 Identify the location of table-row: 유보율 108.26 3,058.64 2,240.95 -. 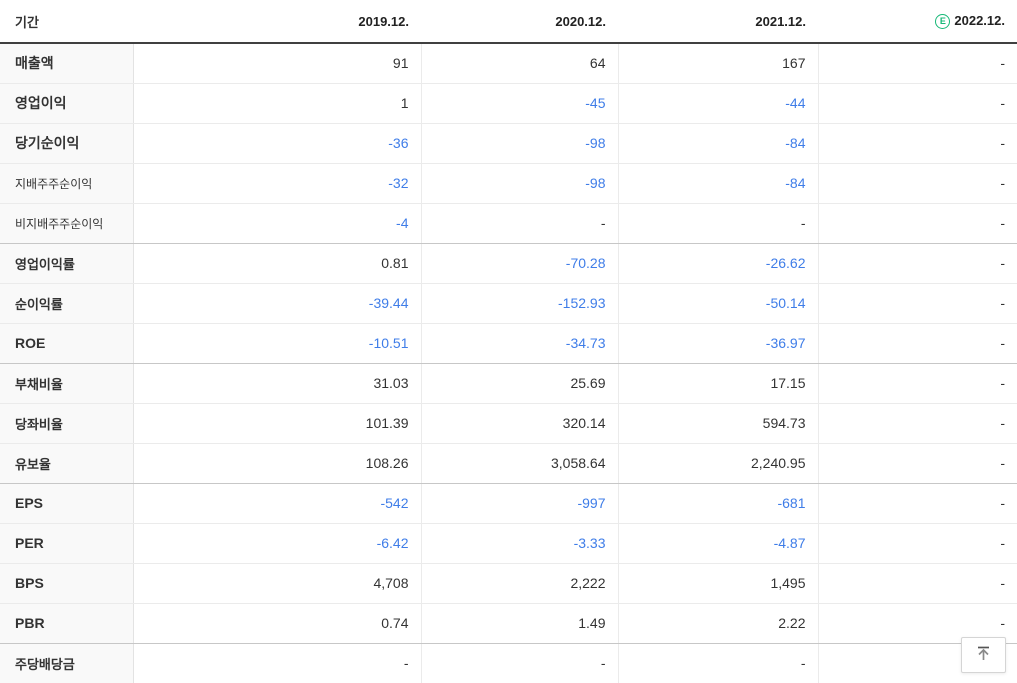
(508, 463).